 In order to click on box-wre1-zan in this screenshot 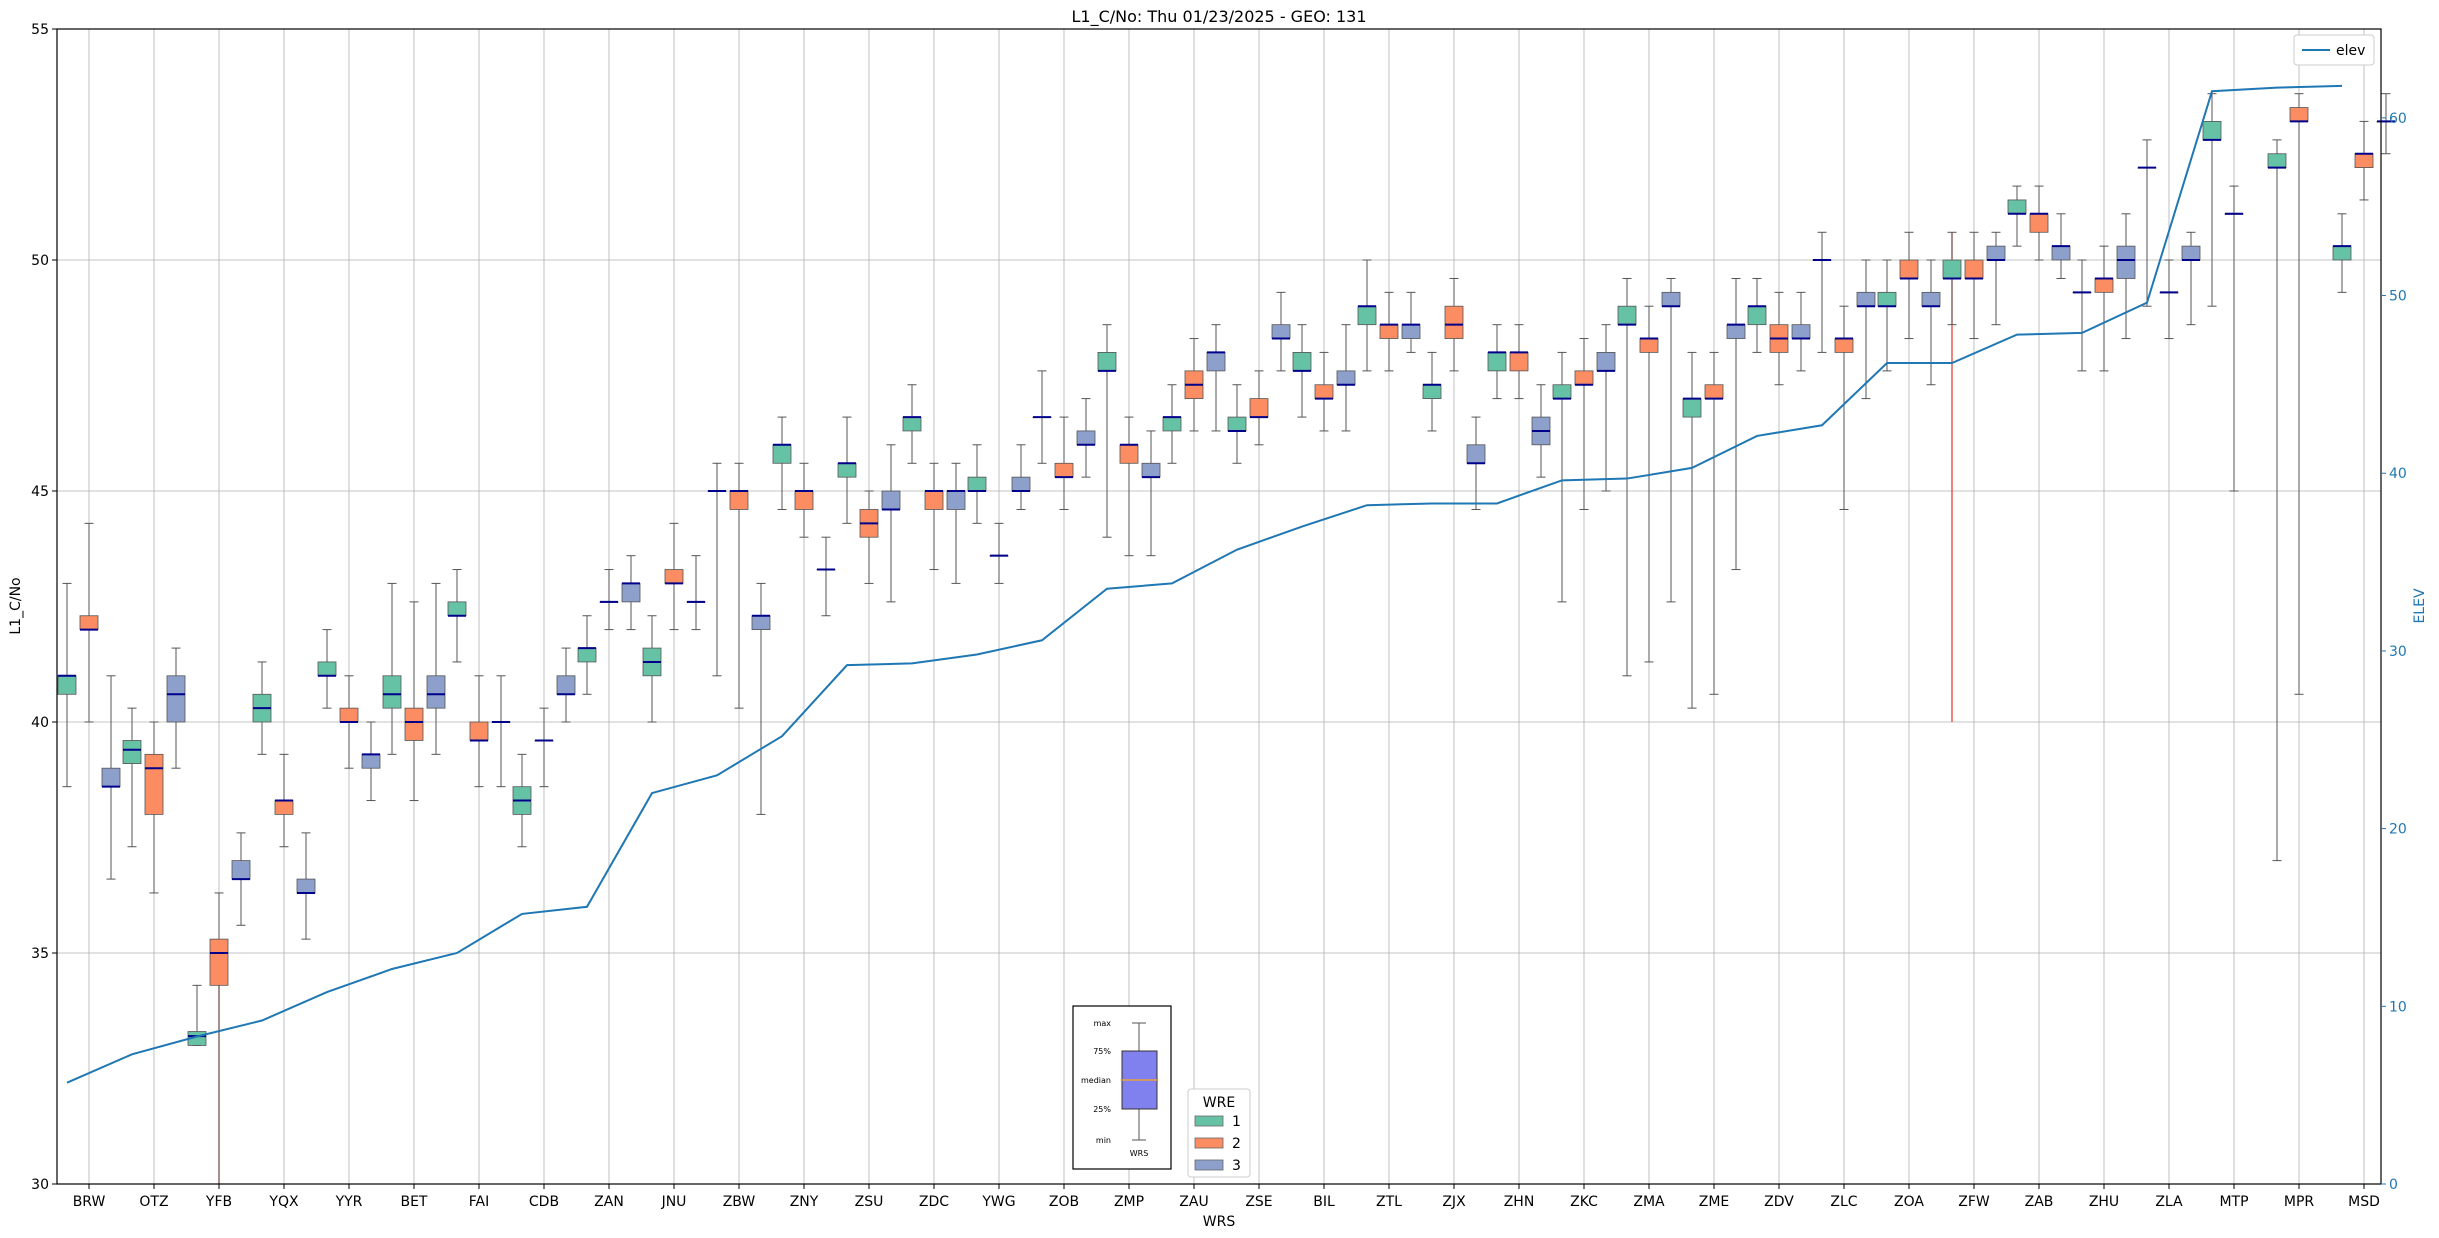, I will do `click(587, 655)`.